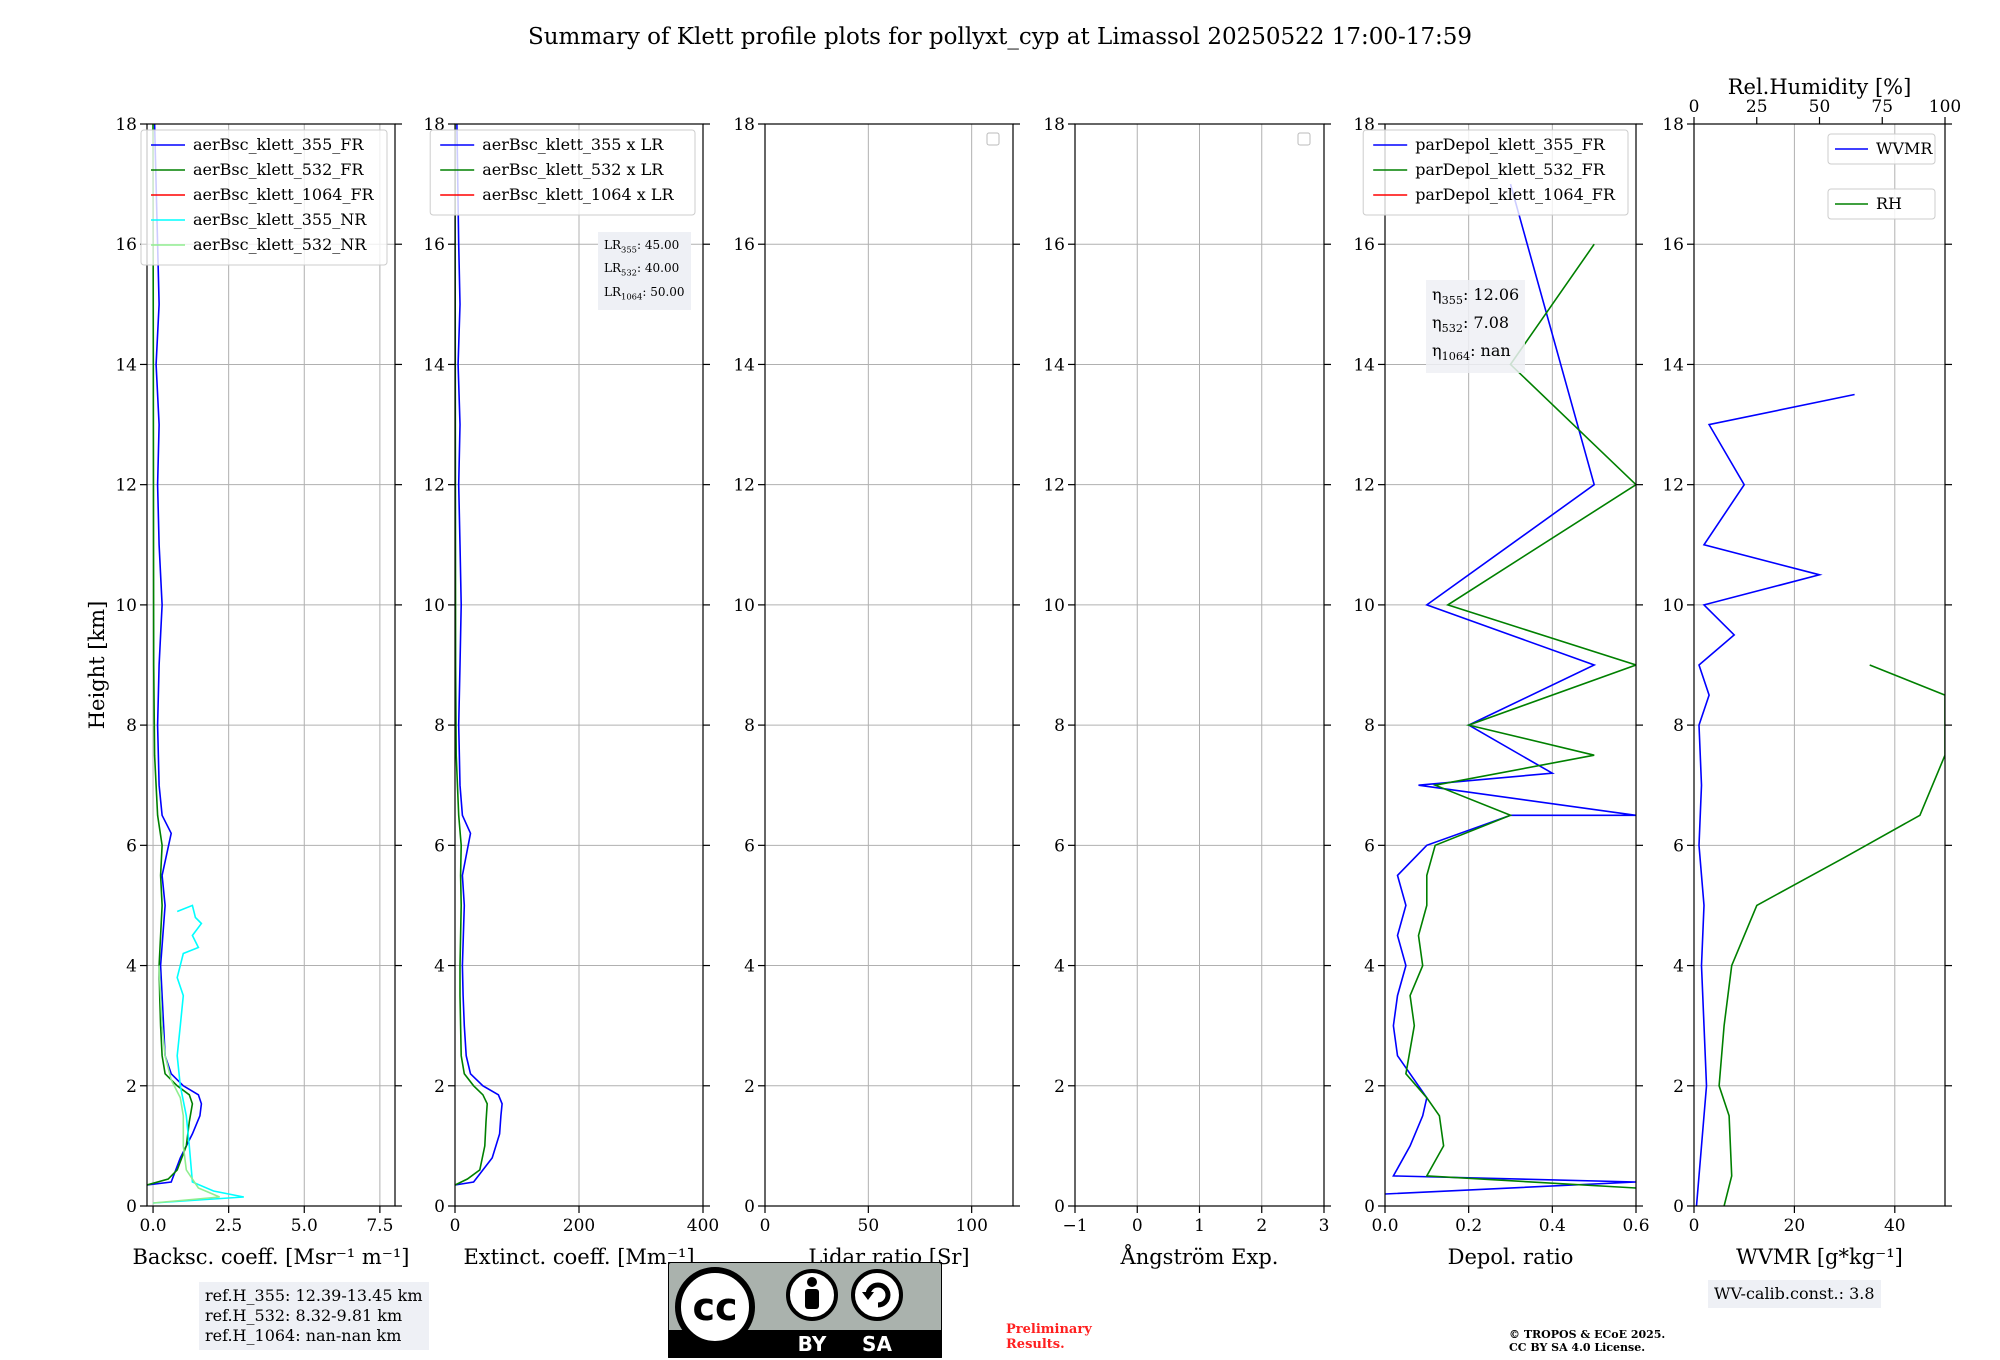 This screenshot has width=2000, height=1360. I want to click on x-axis-label: WVMR [g*kg⁻¹], so click(1819, 1257).